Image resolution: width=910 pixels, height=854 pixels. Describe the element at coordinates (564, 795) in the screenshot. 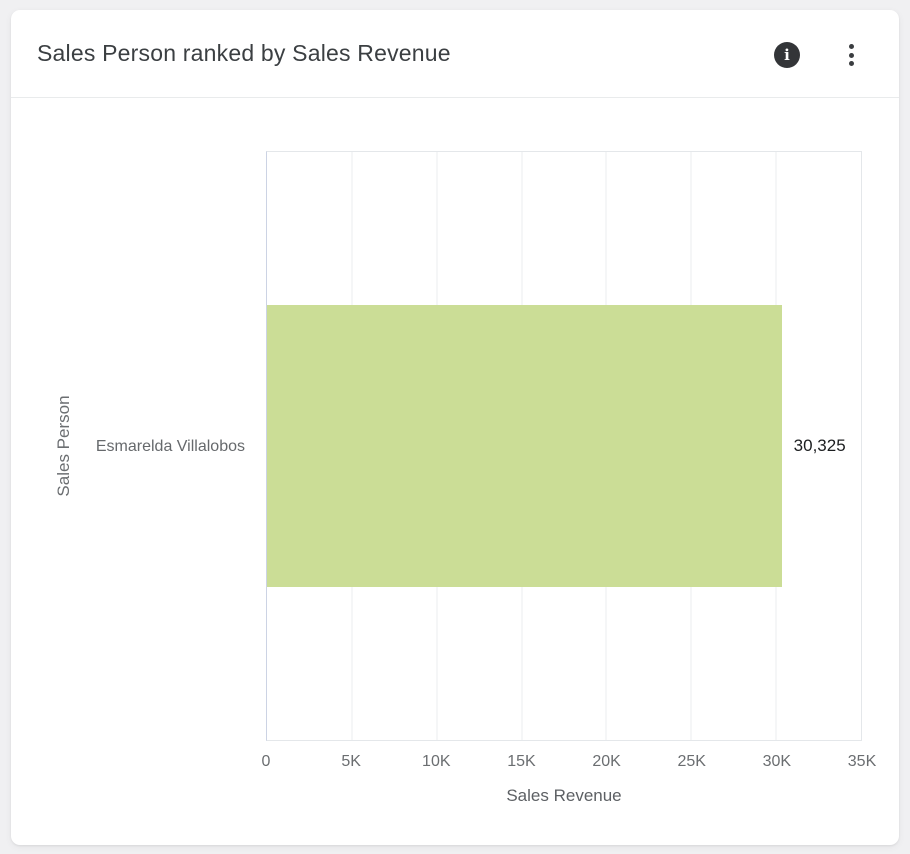

I see `x-axis-title: Sales Revenue` at that location.